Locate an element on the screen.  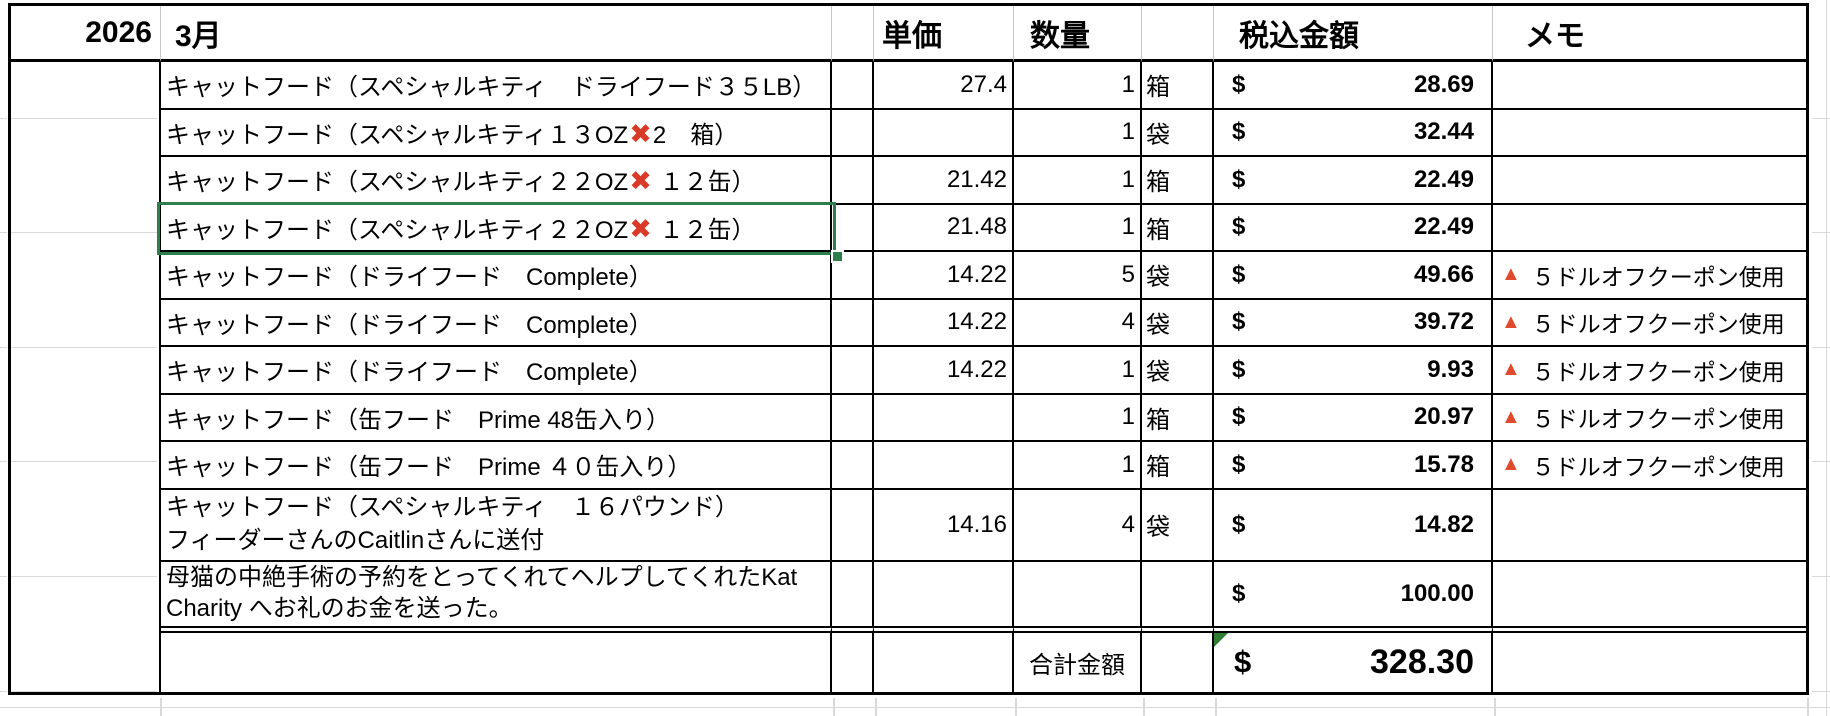
memo-header-cell: メモ is located at coordinates (1649, 34).